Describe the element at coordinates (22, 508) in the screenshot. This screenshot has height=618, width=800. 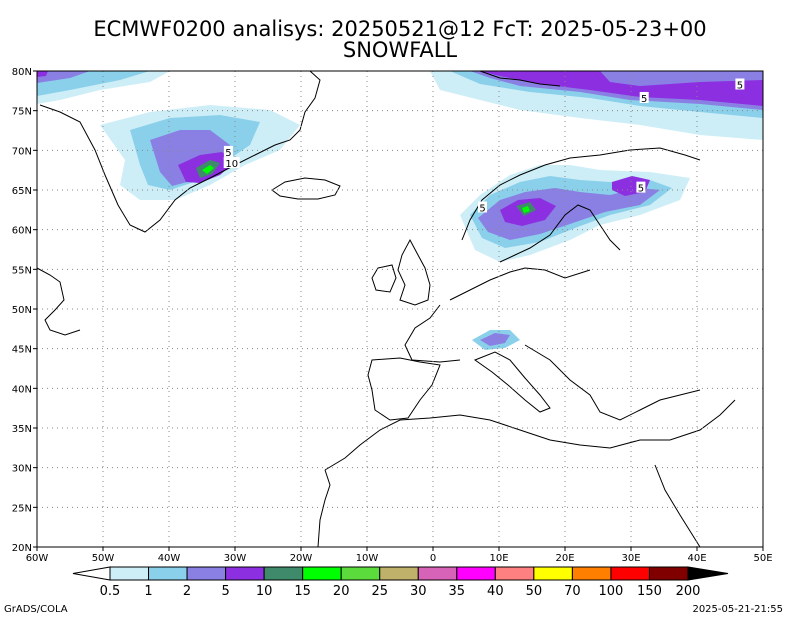
I see `lat-label: 25N` at that location.